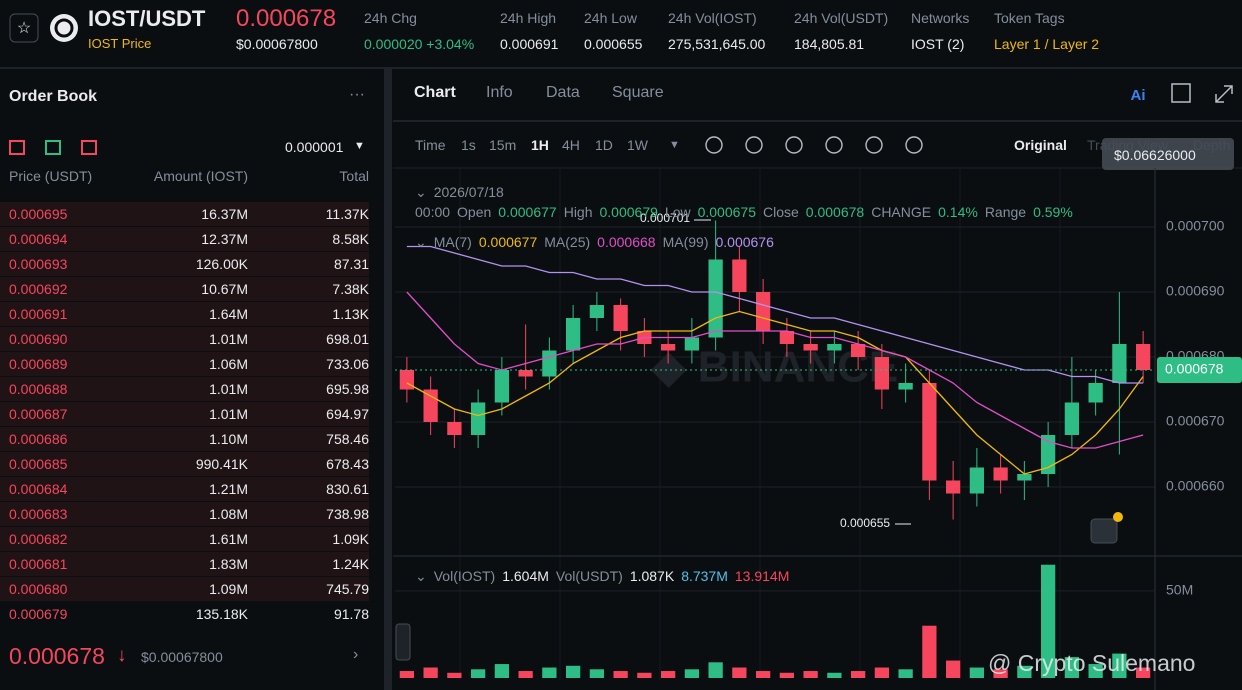 The image size is (1242, 690). Describe the element at coordinates (221, 464) in the screenshot. I see `ask-amount: 990.41K` at that location.